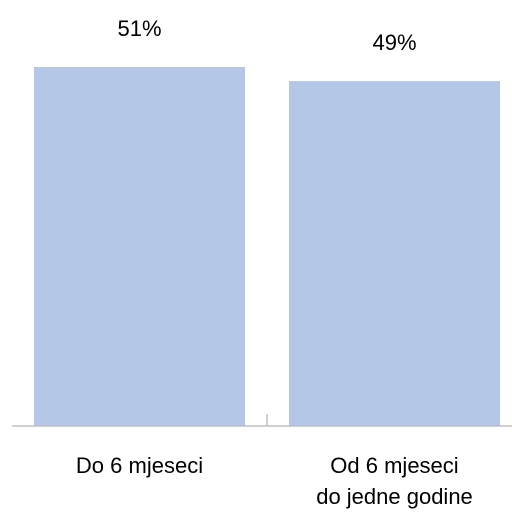 This screenshot has width=512, height=515. I want to click on category-label-2-line-2: do jedne godine, so click(394, 496).